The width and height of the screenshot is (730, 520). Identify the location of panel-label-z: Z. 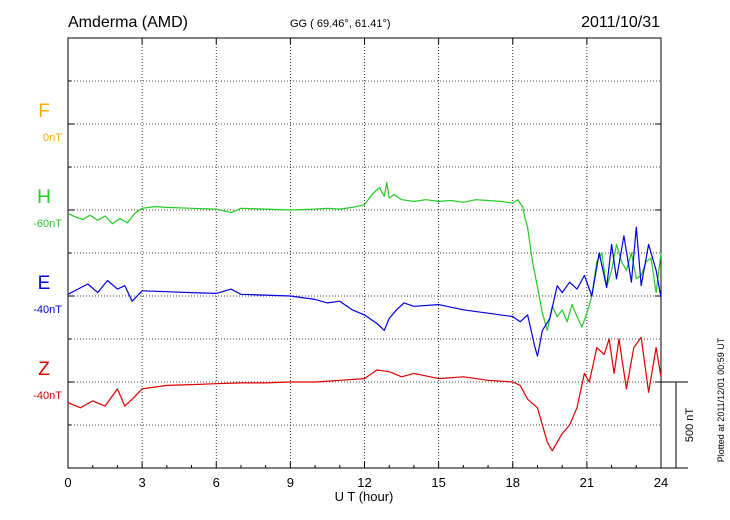
(44, 369).